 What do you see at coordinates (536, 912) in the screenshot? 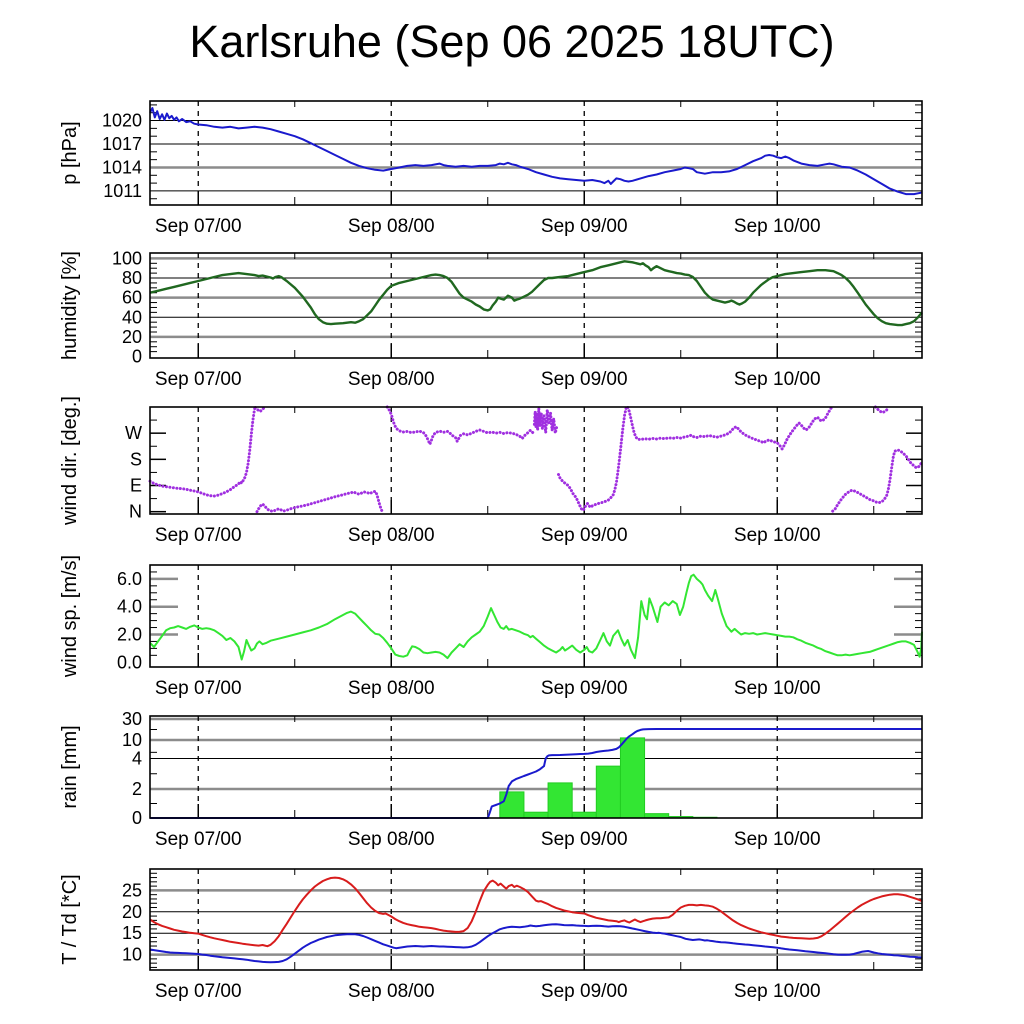
I see `temperature-line` at bounding box center [536, 912].